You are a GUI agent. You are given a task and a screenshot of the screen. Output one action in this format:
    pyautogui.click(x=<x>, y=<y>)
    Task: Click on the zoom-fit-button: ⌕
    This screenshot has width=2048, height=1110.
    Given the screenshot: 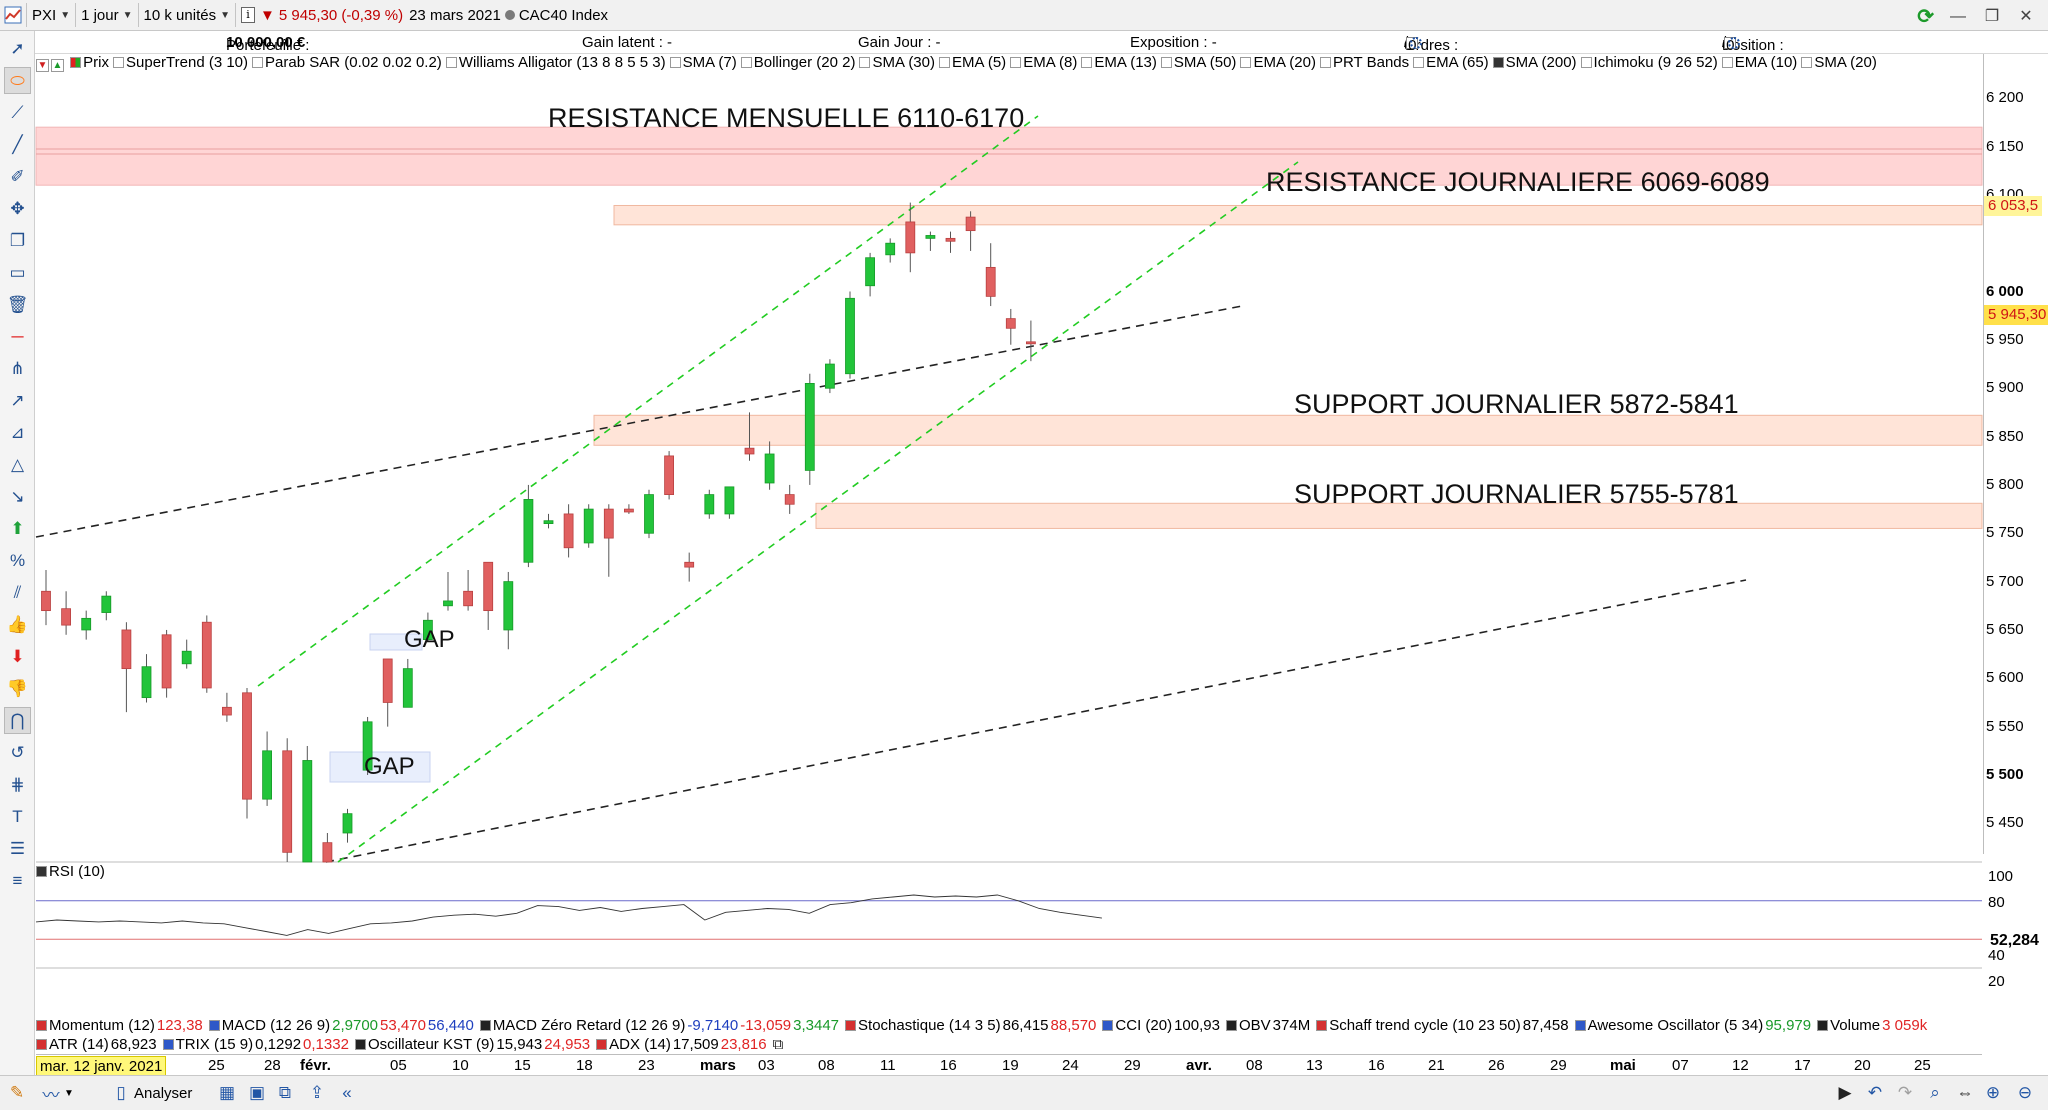 What is the action you would take?
    pyautogui.click(x=1935, y=1093)
    